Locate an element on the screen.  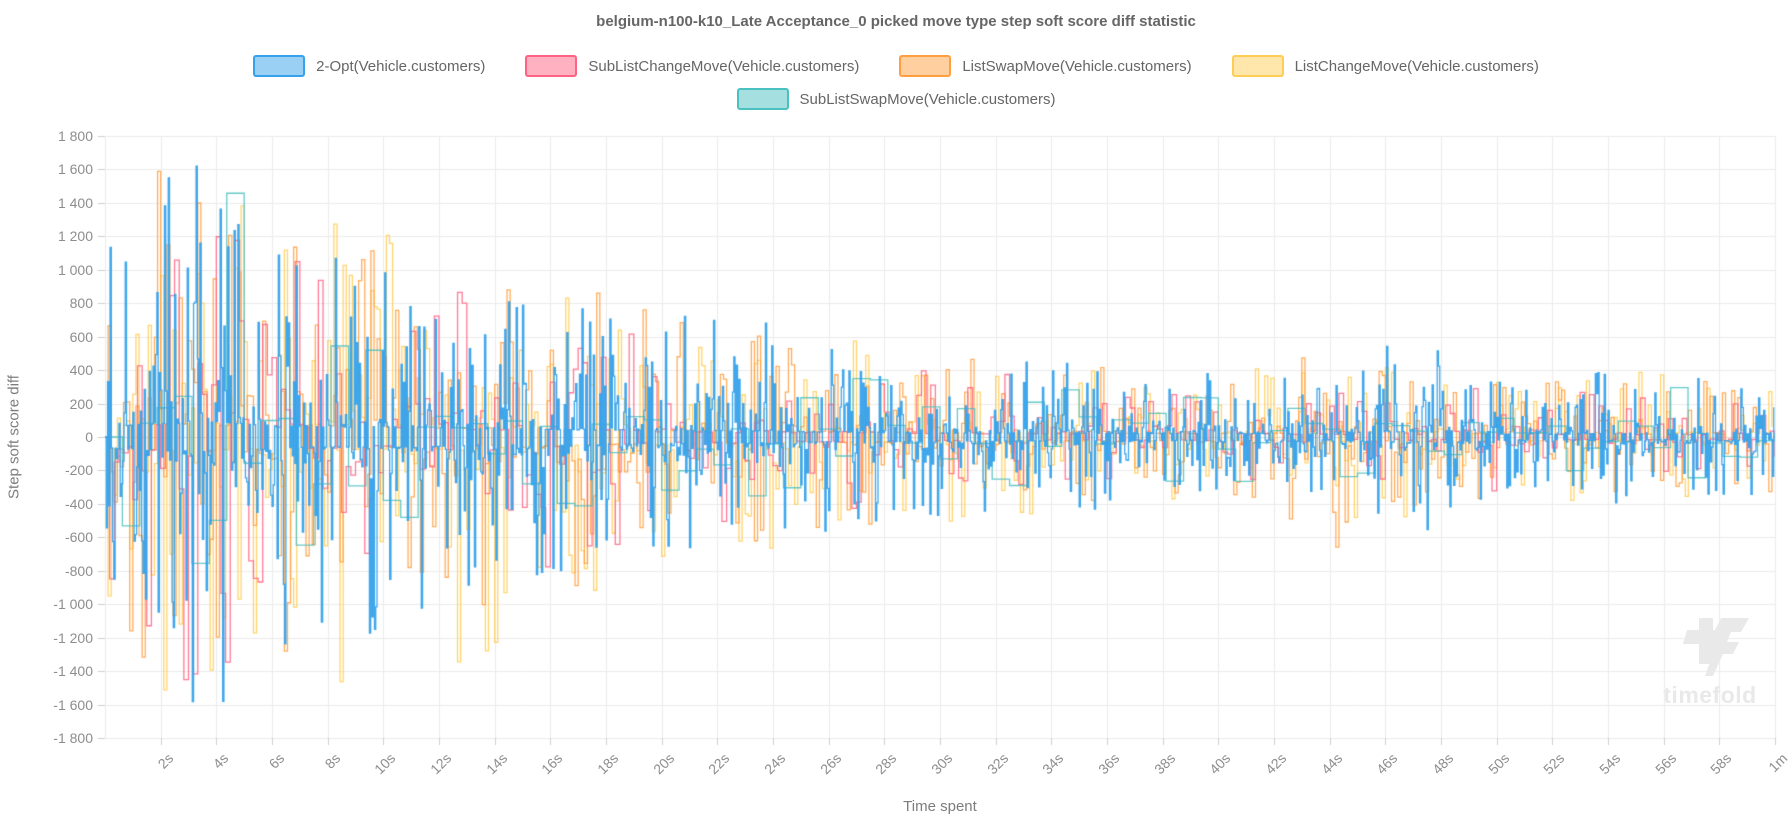
y-tick-label: -200 is located at coordinates (78, 470).